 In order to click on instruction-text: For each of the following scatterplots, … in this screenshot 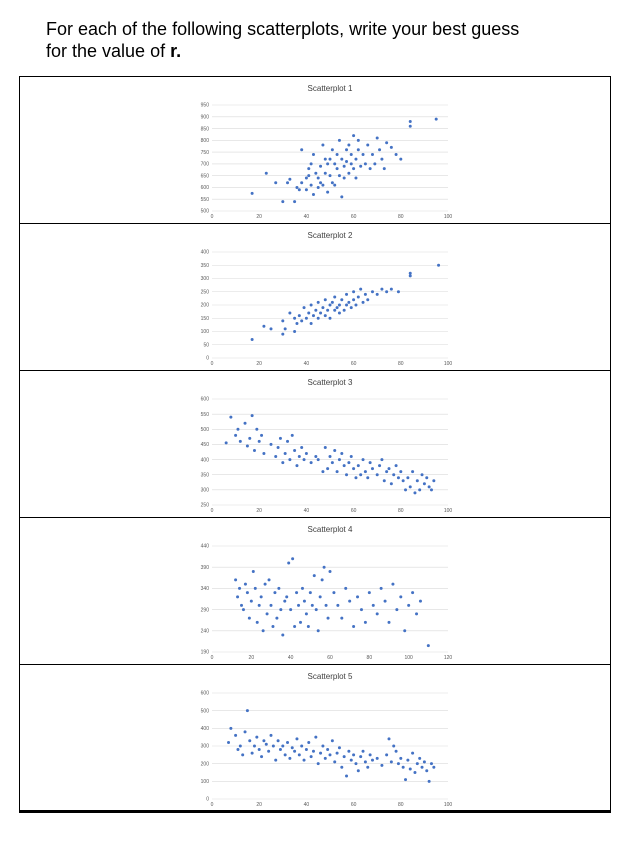, I will do `click(282, 40)`.